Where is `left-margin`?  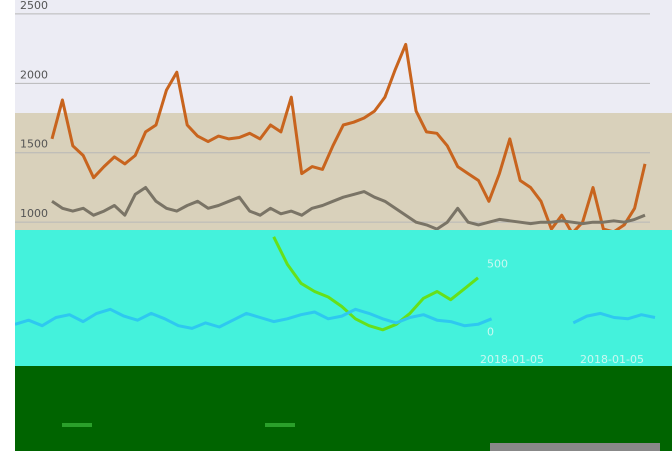
left-margin is located at coordinates (7, 225).